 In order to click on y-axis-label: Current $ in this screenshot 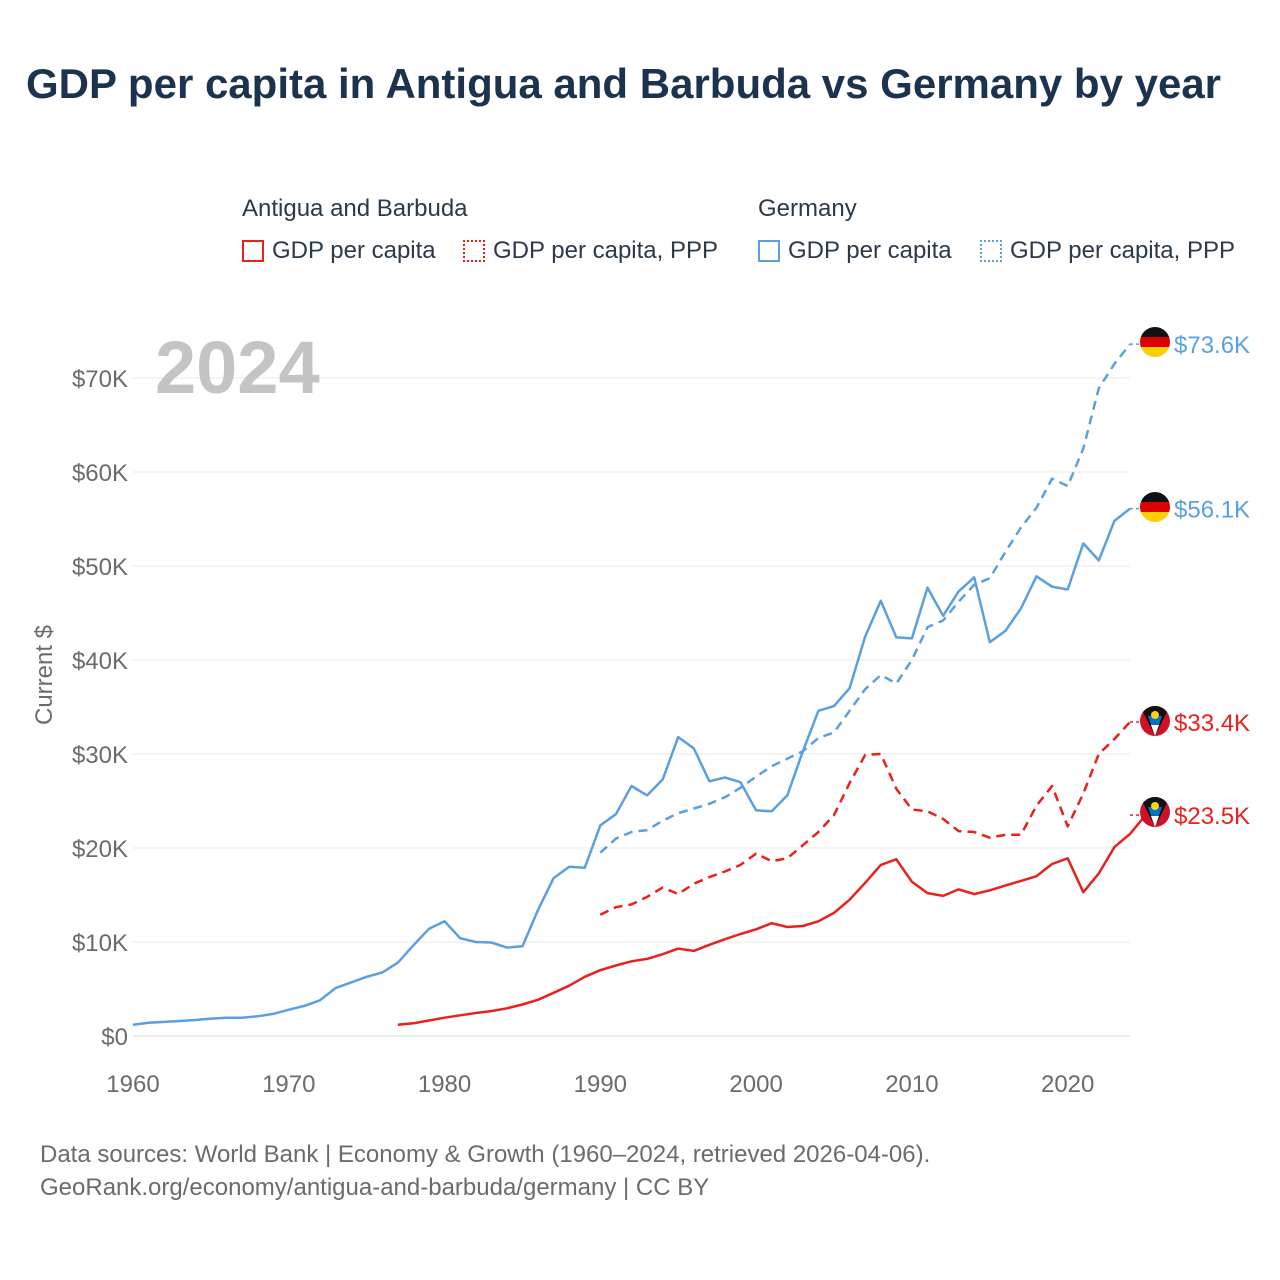, I will do `click(44, 675)`.